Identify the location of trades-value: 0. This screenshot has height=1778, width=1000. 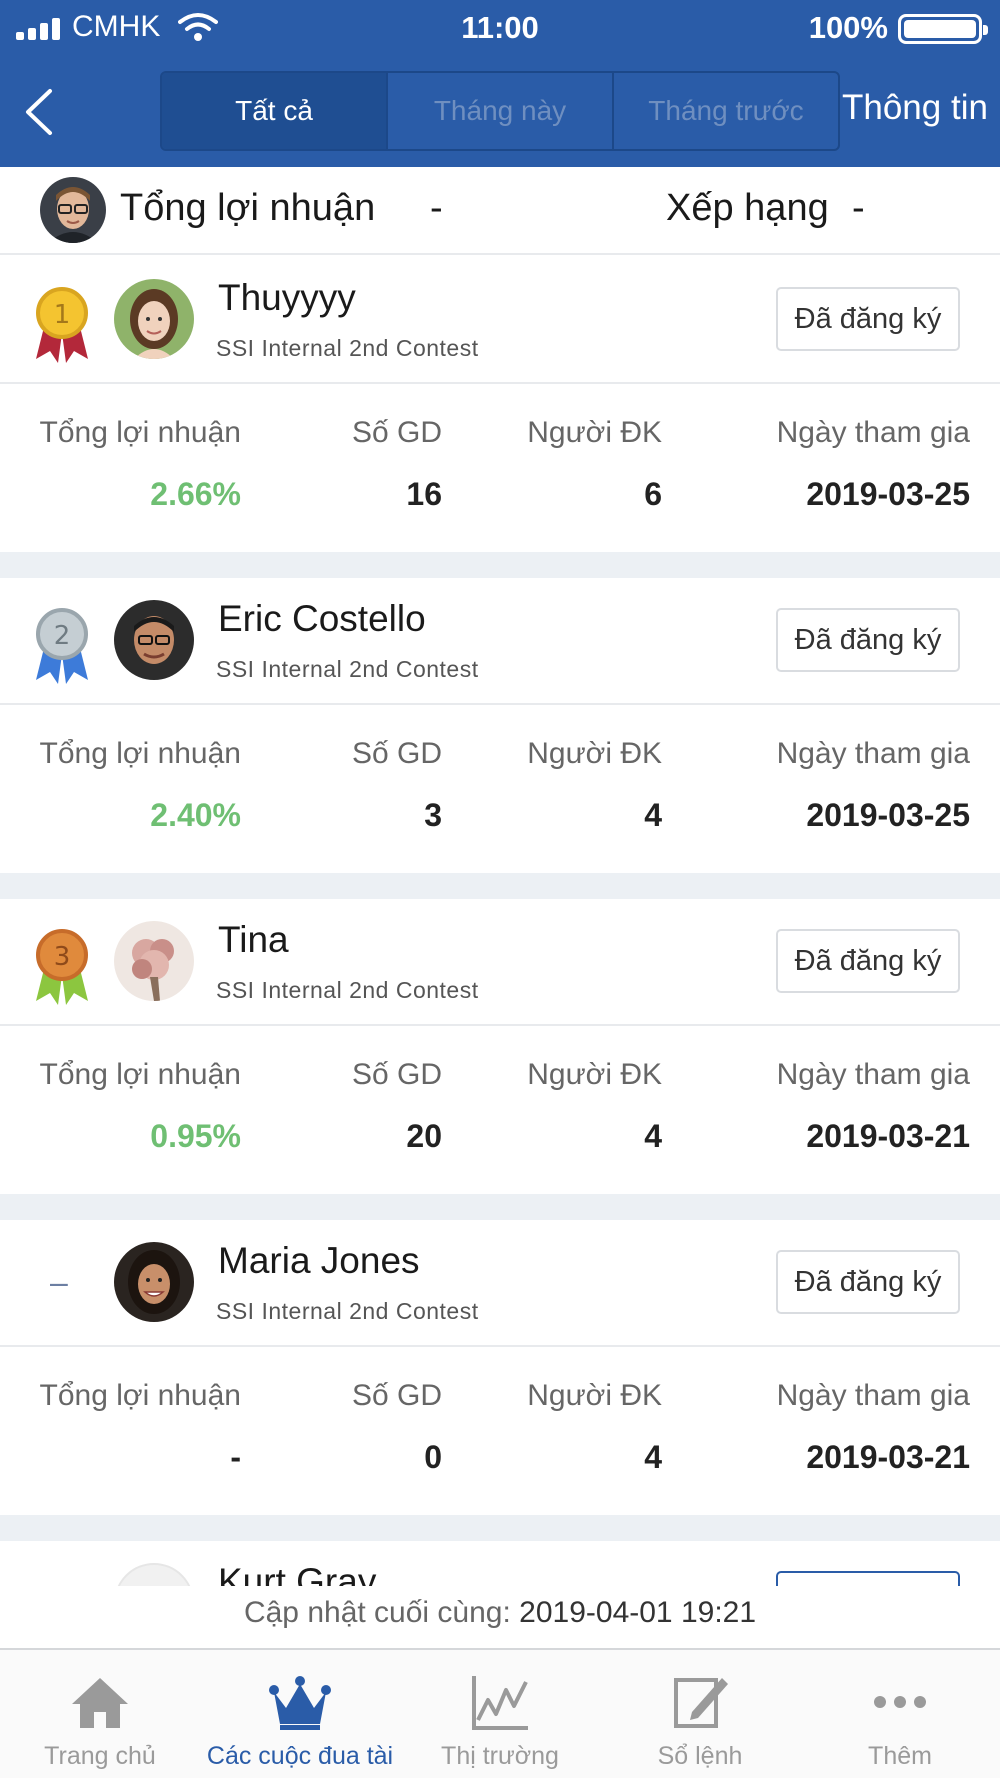
(433, 1457).